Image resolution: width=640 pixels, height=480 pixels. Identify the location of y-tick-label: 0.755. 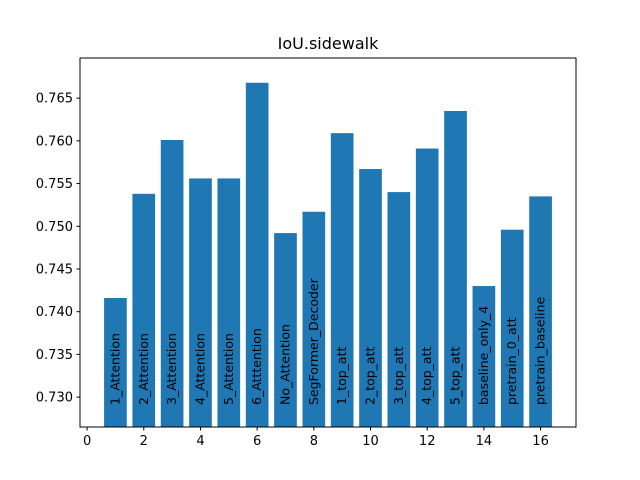
(54, 184).